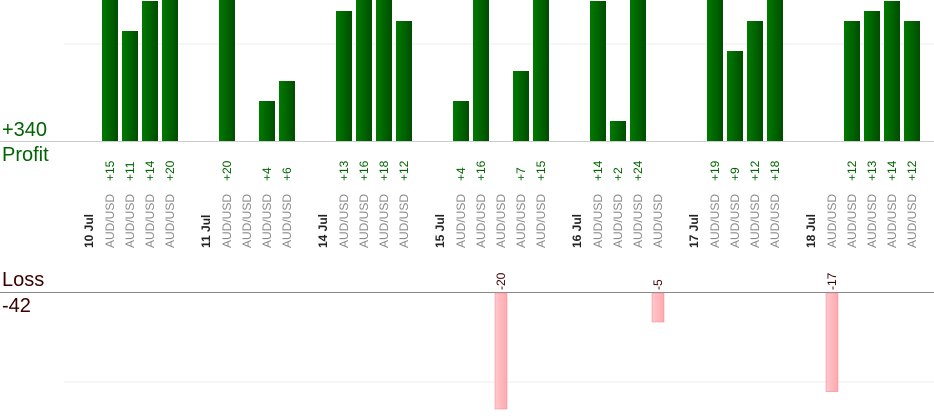  I want to click on loss-value-label: -17, so click(832, 281).